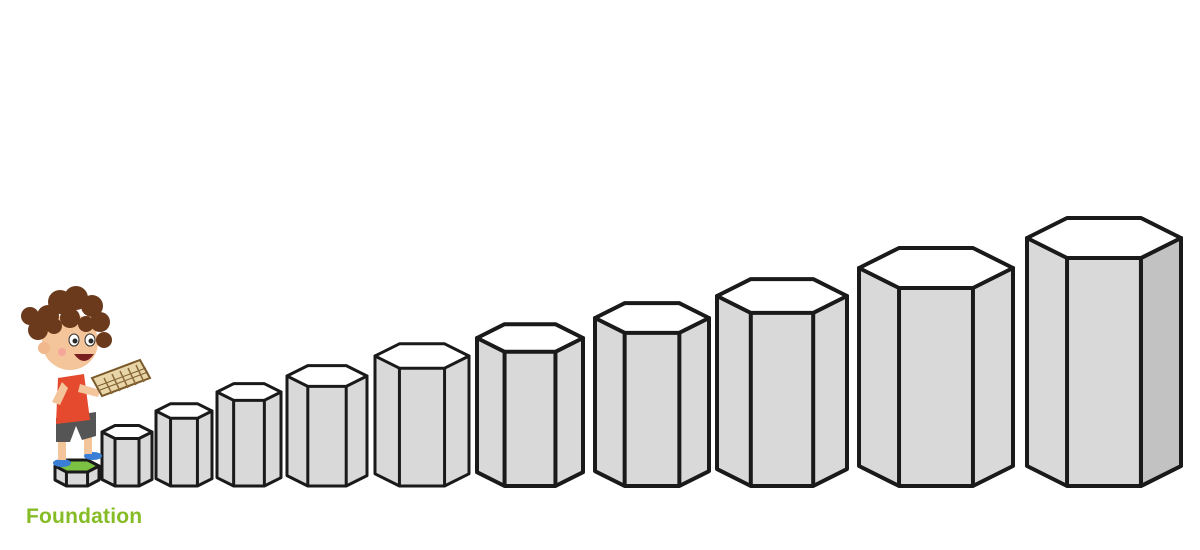 Image resolution: width=1200 pixels, height=550 pixels. What do you see at coordinates (84, 516) in the screenshot?
I see `foundation-level-label: Foundation` at bounding box center [84, 516].